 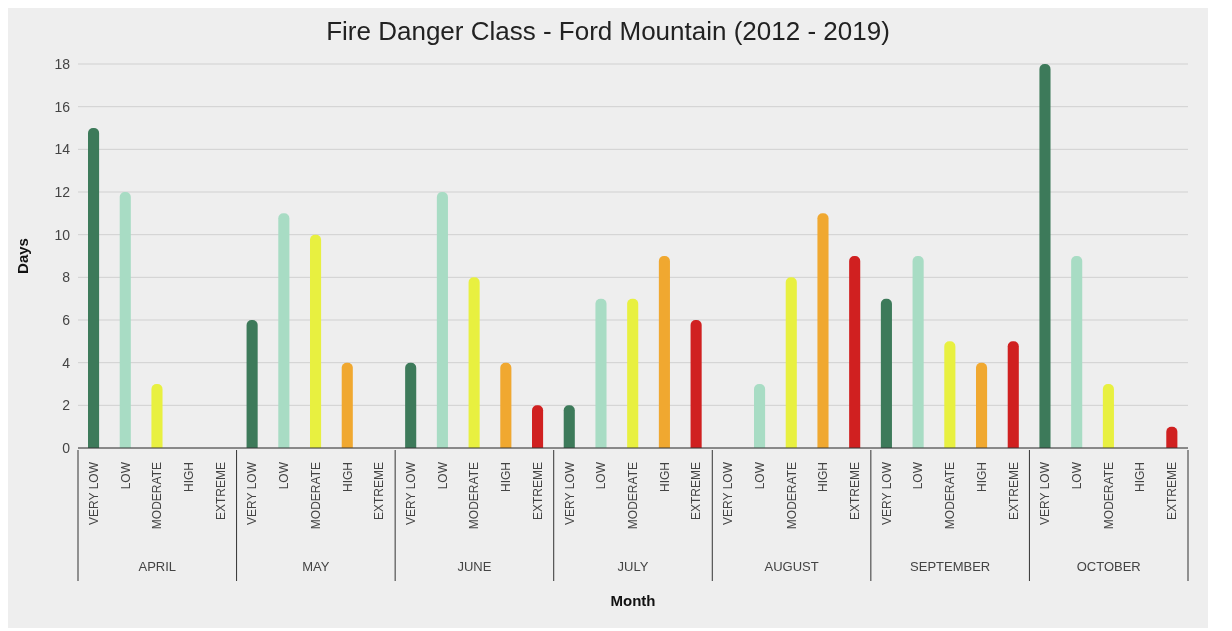 What do you see at coordinates (66, 277) in the screenshot?
I see `y-tick-label: 8` at bounding box center [66, 277].